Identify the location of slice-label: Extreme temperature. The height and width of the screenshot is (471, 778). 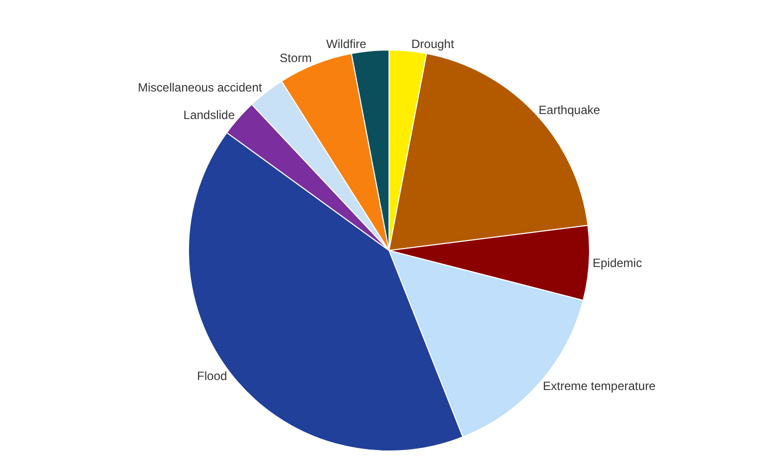
(599, 386).